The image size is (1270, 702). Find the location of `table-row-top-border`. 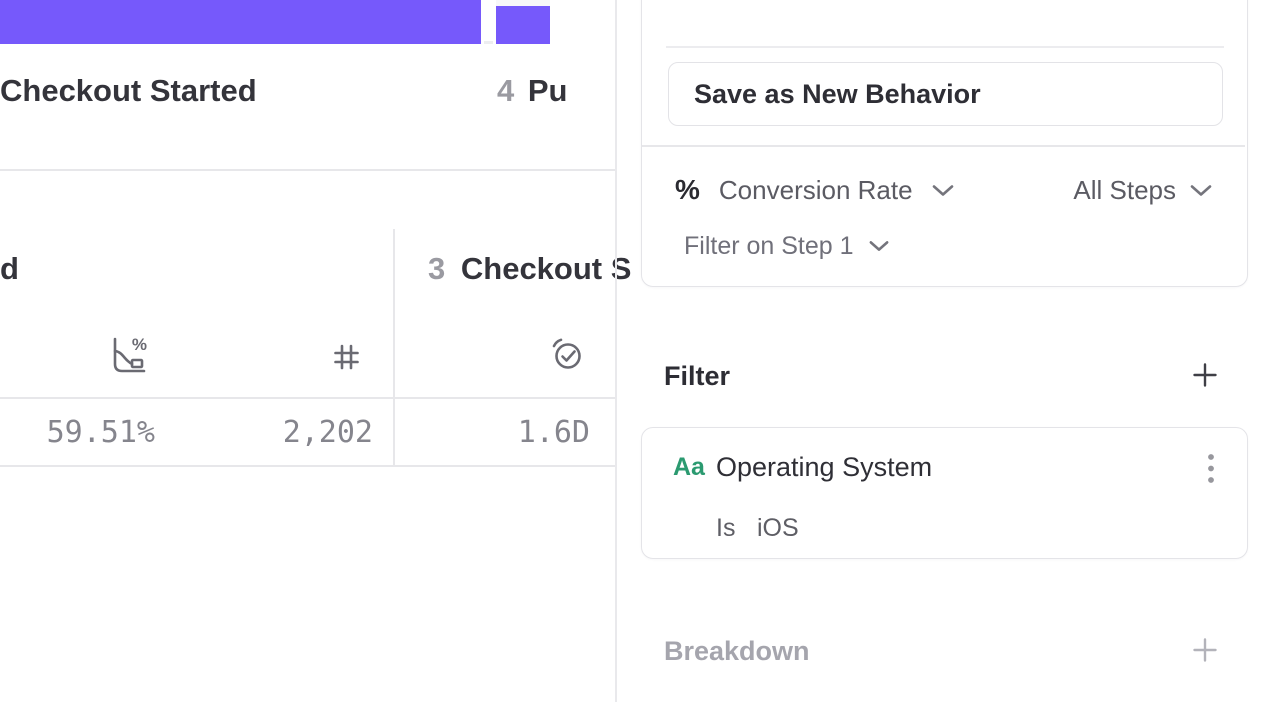

table-row-top-border is located at coordinates (307, 398).